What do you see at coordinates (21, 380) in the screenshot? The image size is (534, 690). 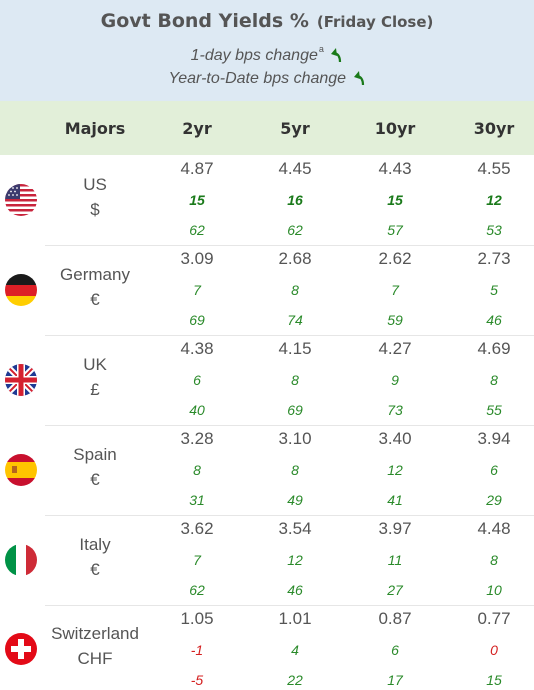 I see `uk-flag-icon` at bounding box center [21, 380].